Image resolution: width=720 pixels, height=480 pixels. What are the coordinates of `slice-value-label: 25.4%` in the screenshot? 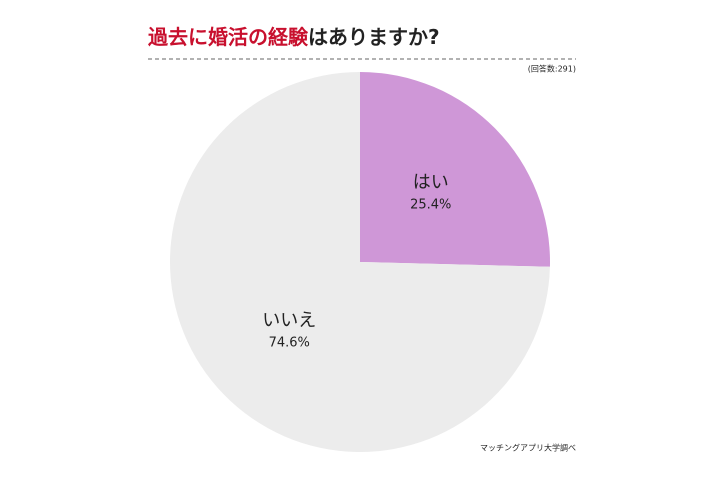 It's located at (430, 205).